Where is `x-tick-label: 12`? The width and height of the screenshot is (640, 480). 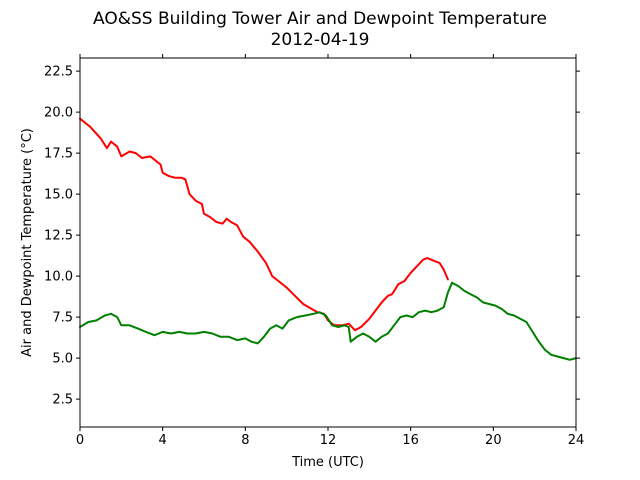
x-tick-label: 12 is located at coordinates (328, 440).